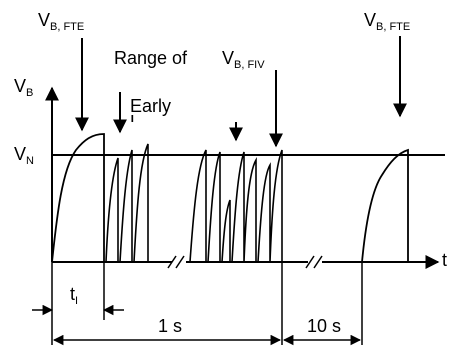 This screenshot has height=350, width=454. What do you see at coordinates (78, 198) in the screenshot?
I see `first-pulse` at bounding box center [78, 198].